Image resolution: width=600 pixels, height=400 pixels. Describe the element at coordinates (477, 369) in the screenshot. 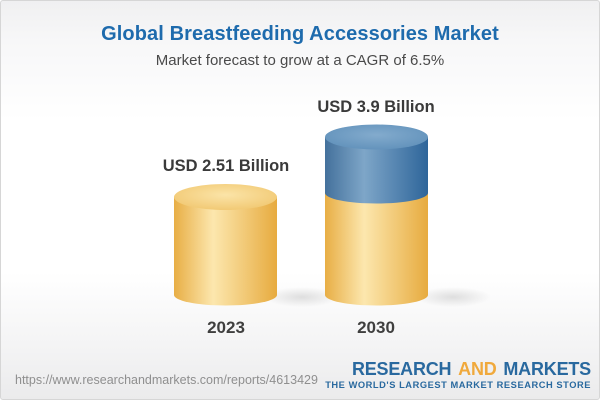

I see `logo-word-and: AND` at that location.